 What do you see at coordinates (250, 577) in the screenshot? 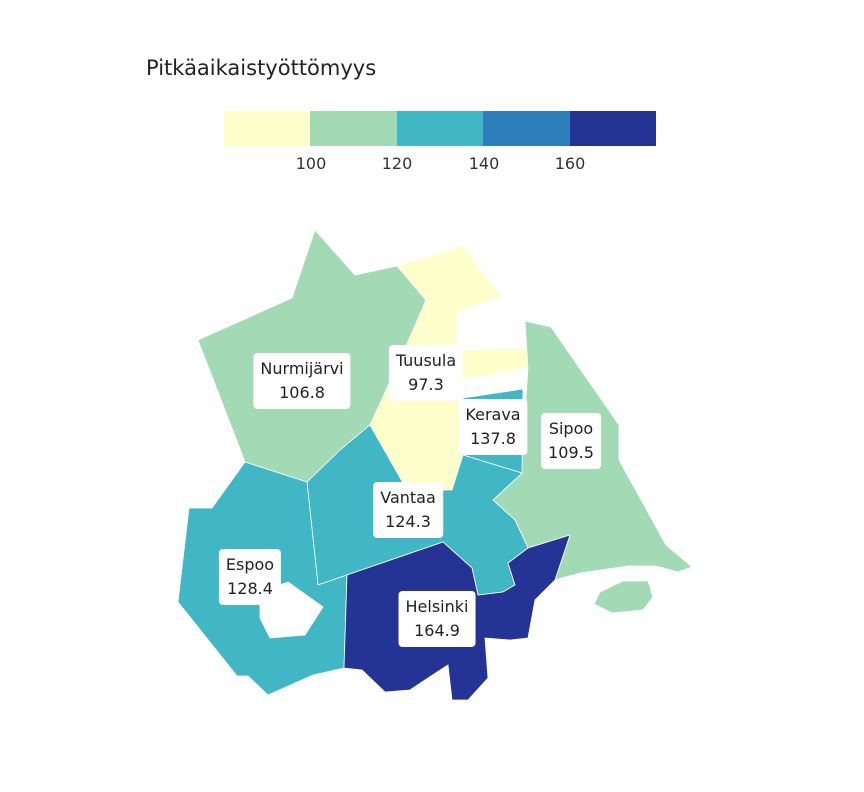
I see `label-espoo: Espoo 128.4` at bounding box center [250, 577].